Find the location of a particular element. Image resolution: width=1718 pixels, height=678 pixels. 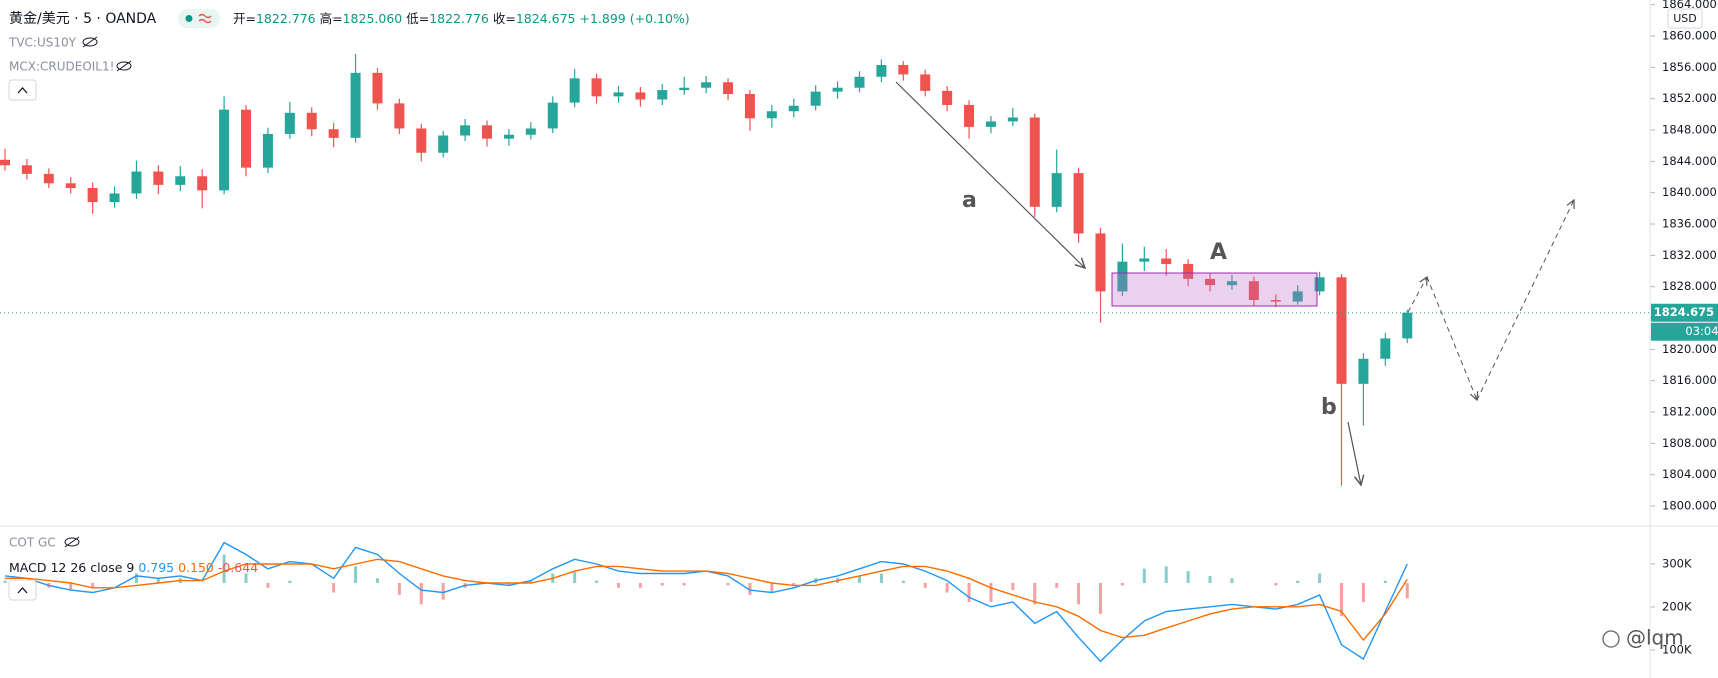

wave-label: b is located at coordinates (1329, 407).